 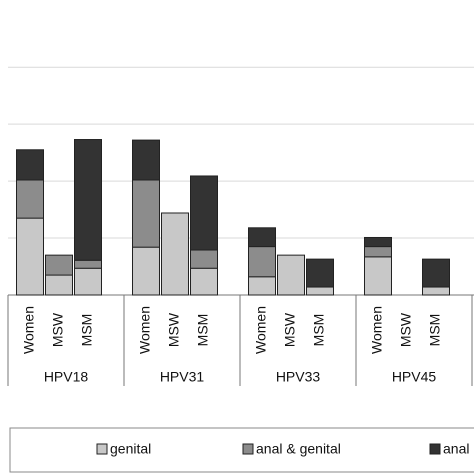 I want to click on group-label: HPV18, so click(x=66, y=377).